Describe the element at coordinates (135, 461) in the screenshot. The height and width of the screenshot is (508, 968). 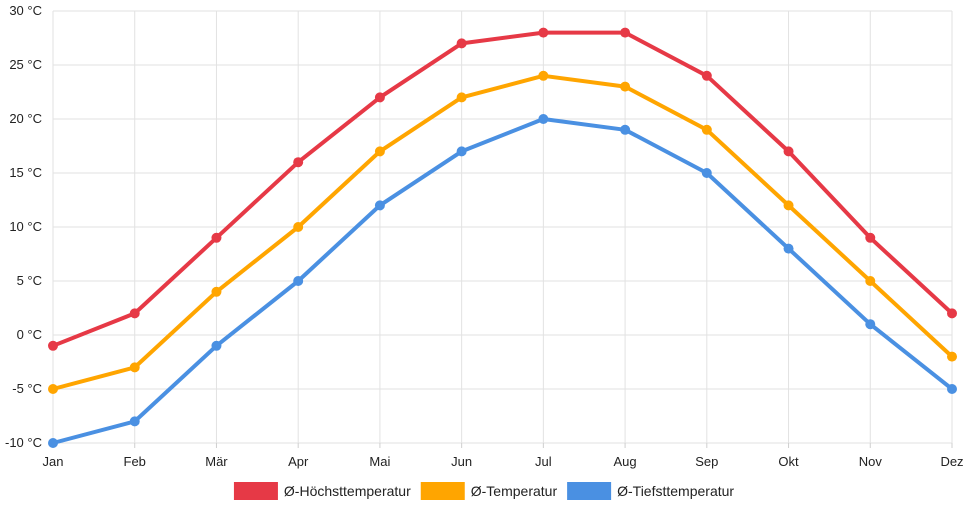
I see `x-tick-label: Feb` at that location.